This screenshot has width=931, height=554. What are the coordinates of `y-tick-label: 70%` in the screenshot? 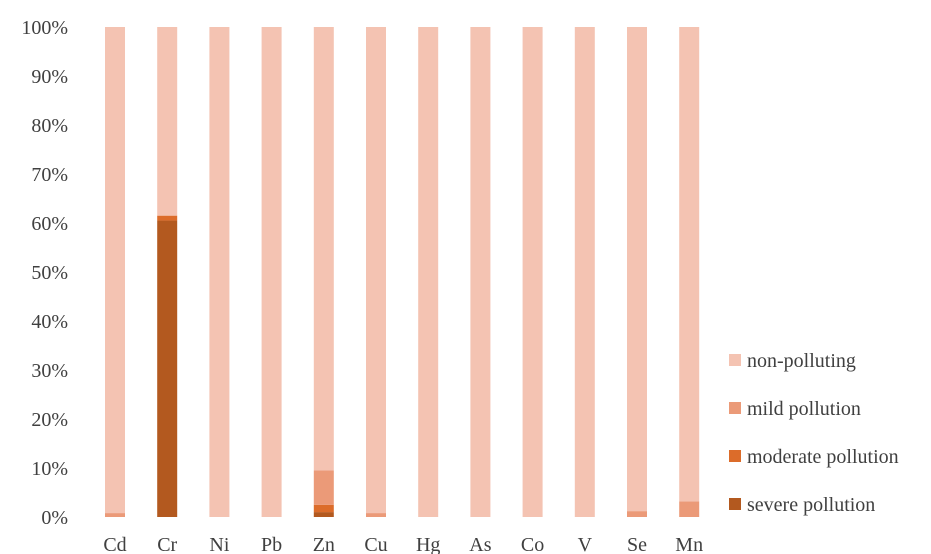 It's located at (49, 175).